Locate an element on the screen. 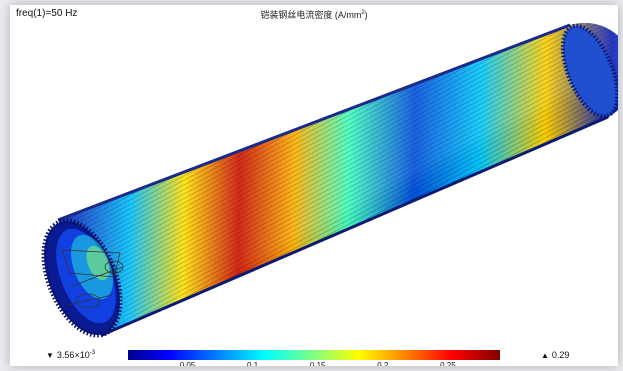  colorbar-min-exponent: -3 is located at coordinates (92, 353).